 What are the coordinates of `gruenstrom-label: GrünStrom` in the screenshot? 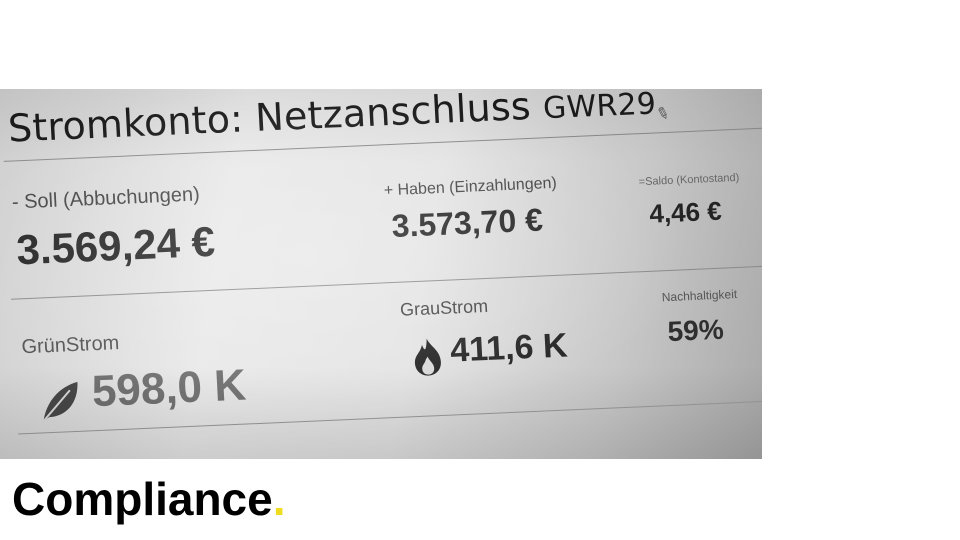 It's located at (70, 345).